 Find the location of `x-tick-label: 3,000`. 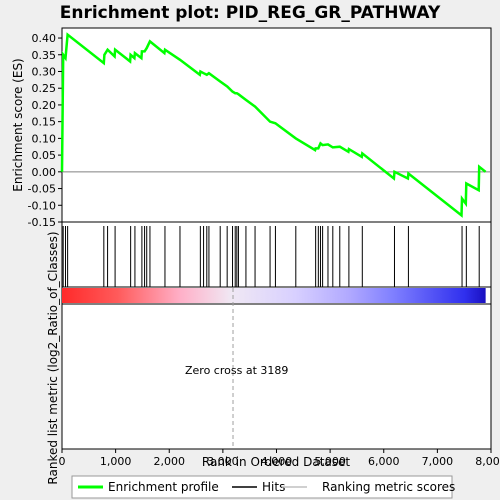

x-tick-label: 3,000 is located at coordinates (223, 461).